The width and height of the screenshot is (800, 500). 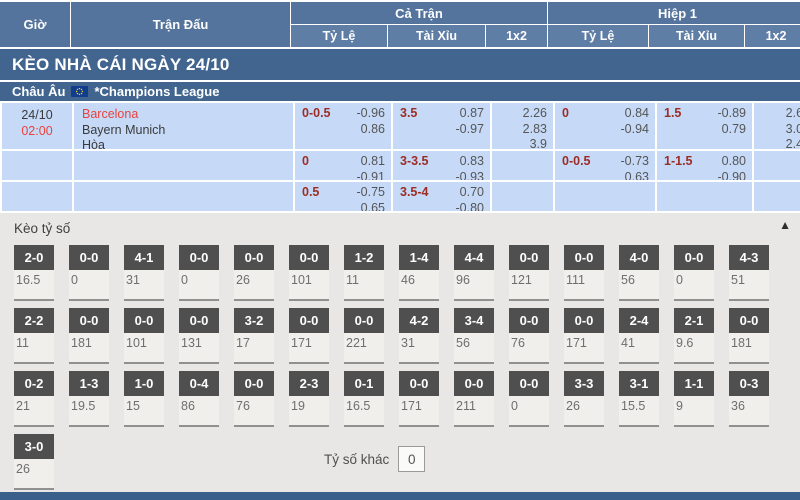 I want to click on score-odds-cell: 3-1 15.5, so click(x=639, y=399).